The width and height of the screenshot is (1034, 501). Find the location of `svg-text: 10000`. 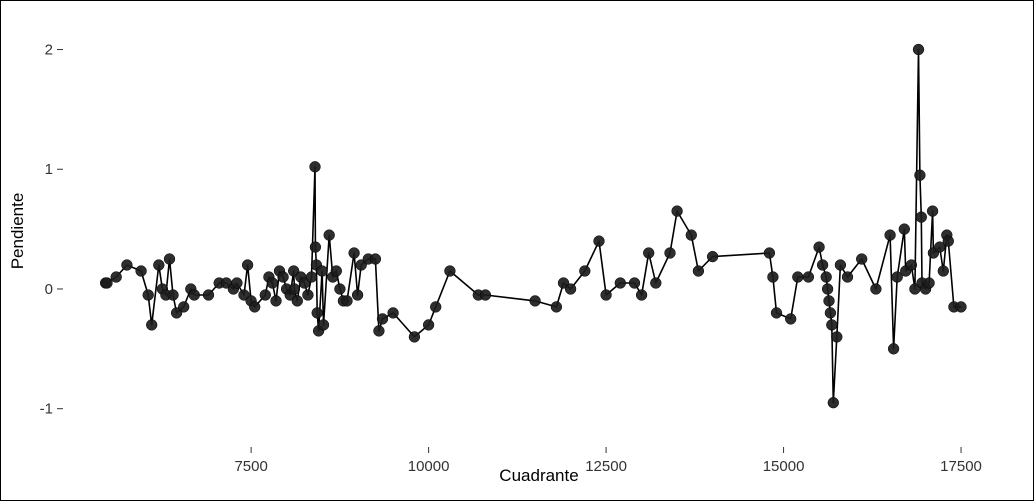

svg-text: 10000 is located at coordinates (429, 466).